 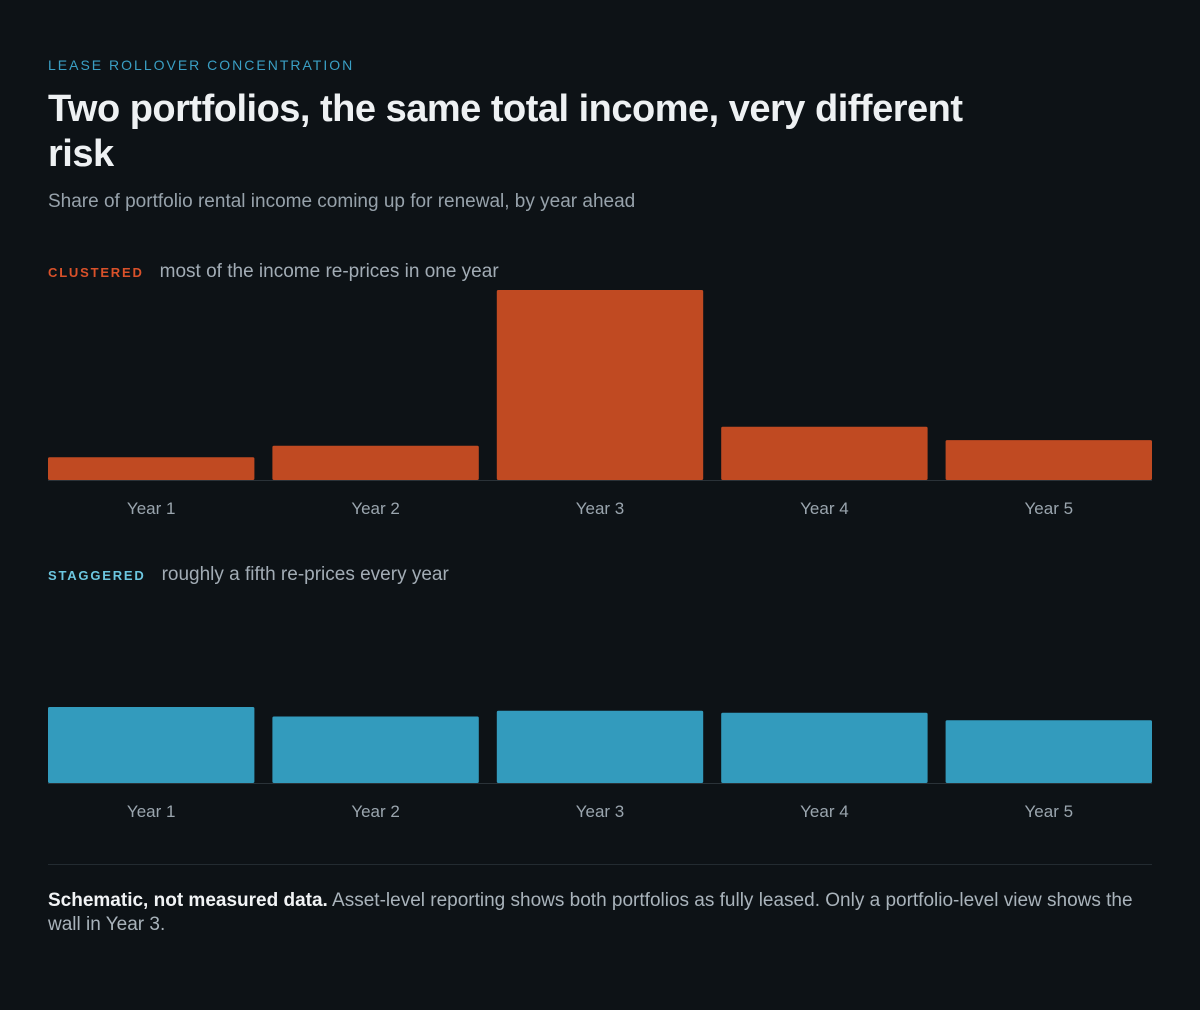 I want to click on footer-note-bold: Schematic, not measured data., so click(x=188, y=900).